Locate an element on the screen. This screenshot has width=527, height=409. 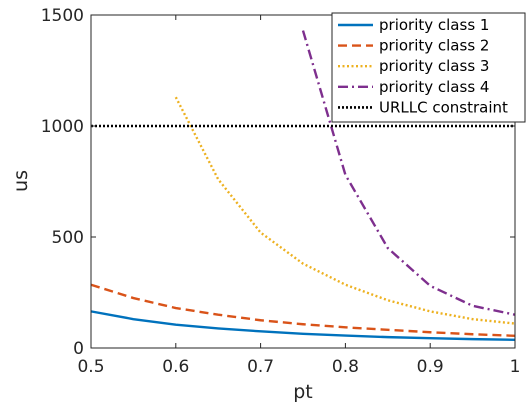
legend-label: URLLC constraint is located at coordinates (443, 107).